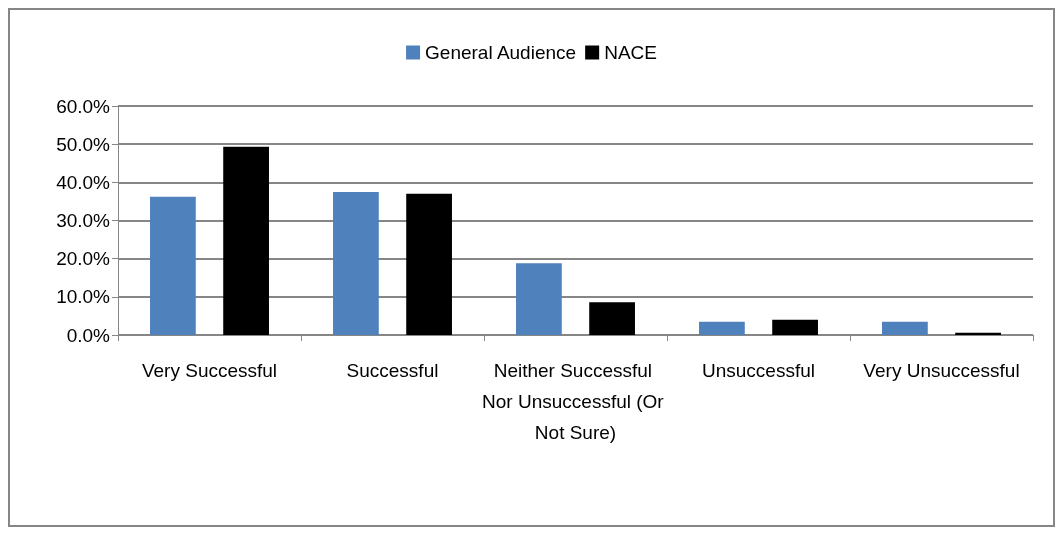  Describe the element at coordinates (575, 401) in the screenshot. I see `x-tick-label: Neither Successful Nor Unsuccessful (Or Not Sure)` at that location.